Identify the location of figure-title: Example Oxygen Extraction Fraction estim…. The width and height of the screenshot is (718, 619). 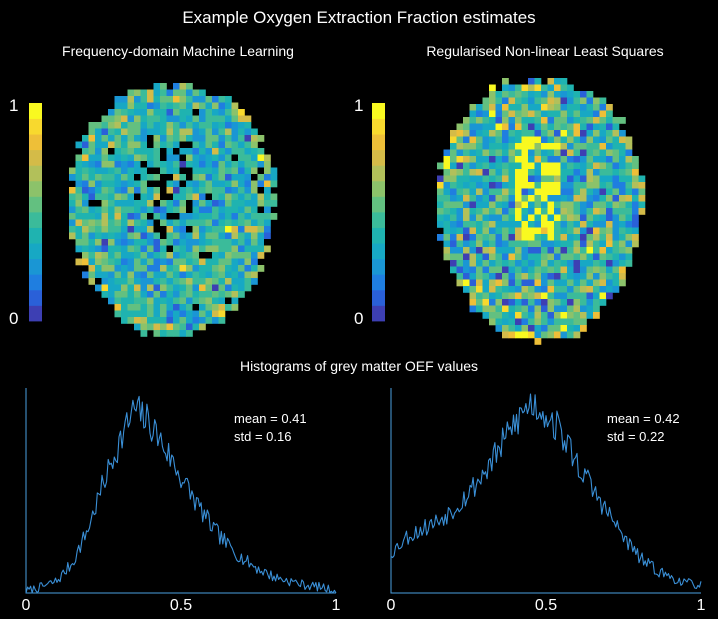
(359, 17).